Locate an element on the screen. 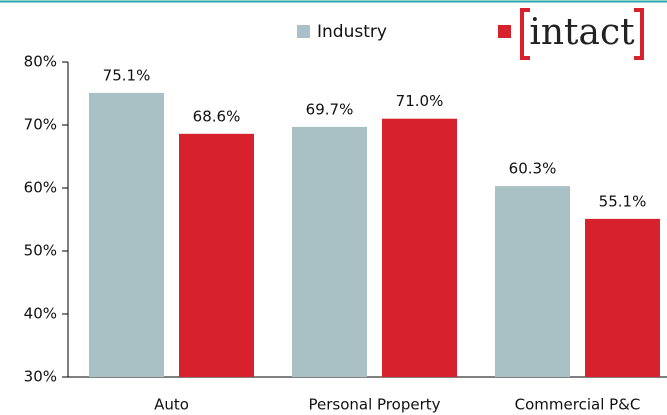 This screenshot has height=415, width=667. y-tick-label: 60% is located at coordinates (40, 188).